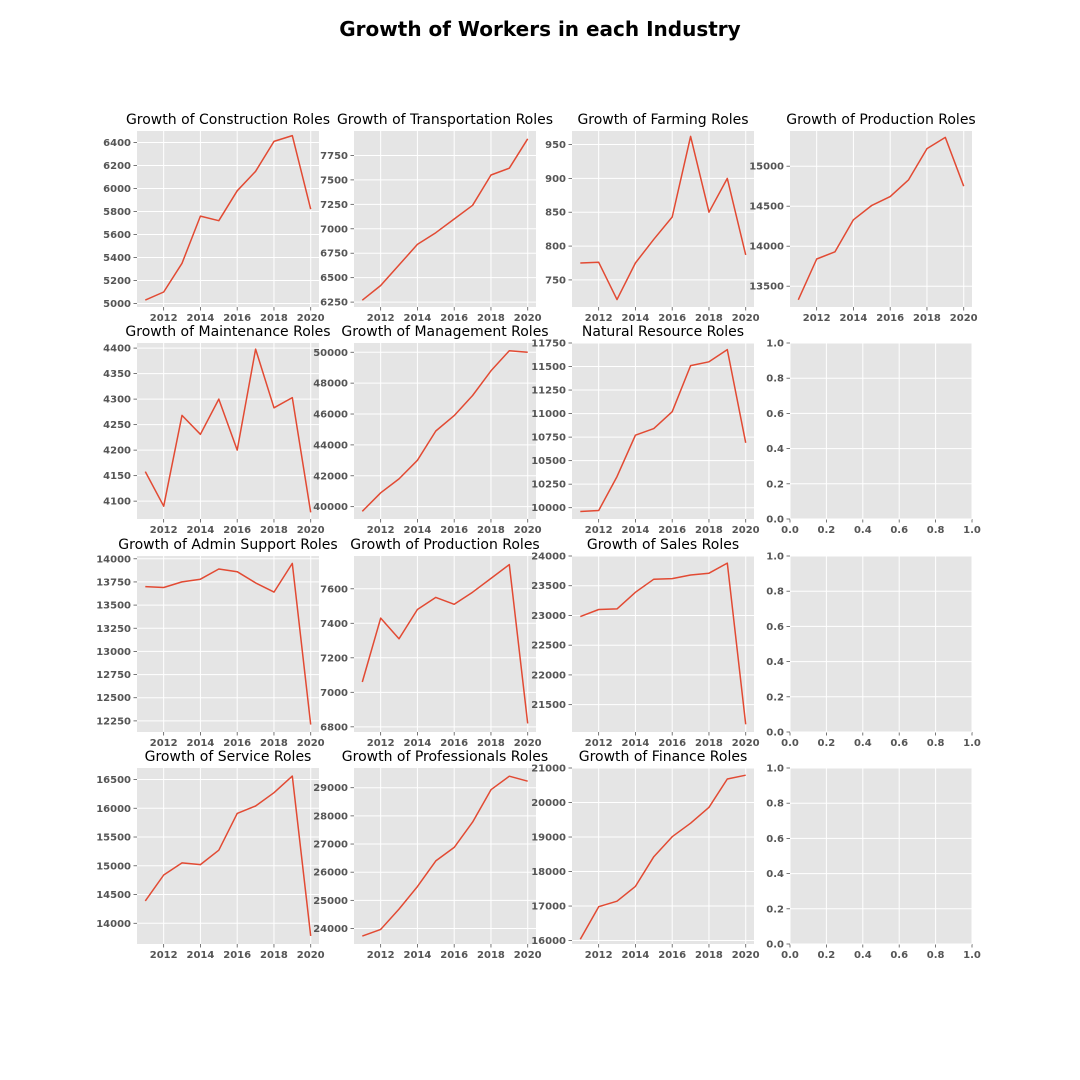 The width and height of the screenshot is (1080, 1080). Describe the element at coordinates (334, 624) in the screenshot. I see `y-tick-label: 7400` at that location.